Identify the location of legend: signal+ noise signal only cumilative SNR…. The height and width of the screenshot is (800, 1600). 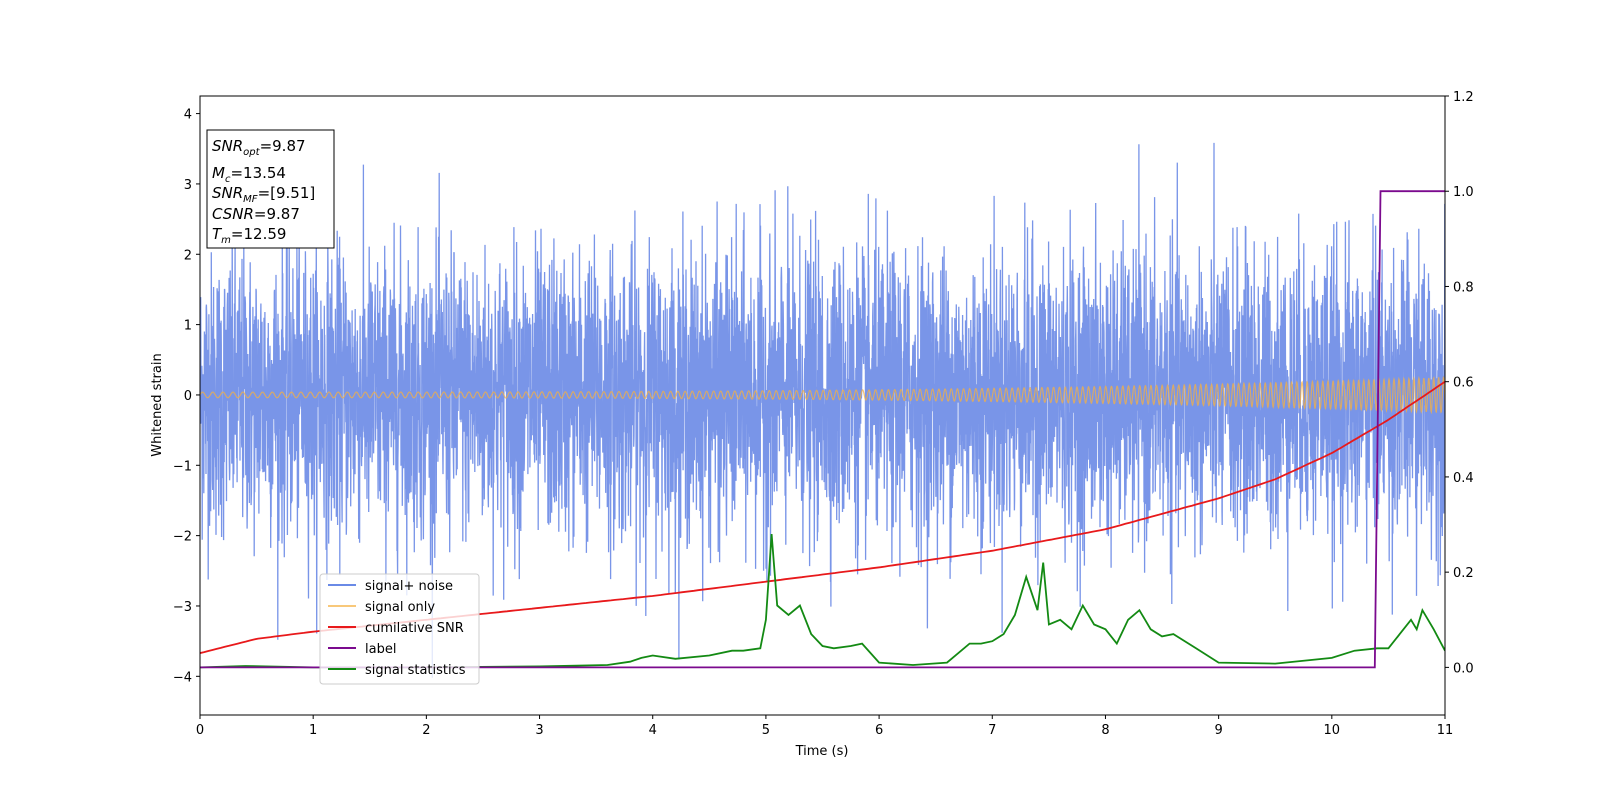
(399, 629).